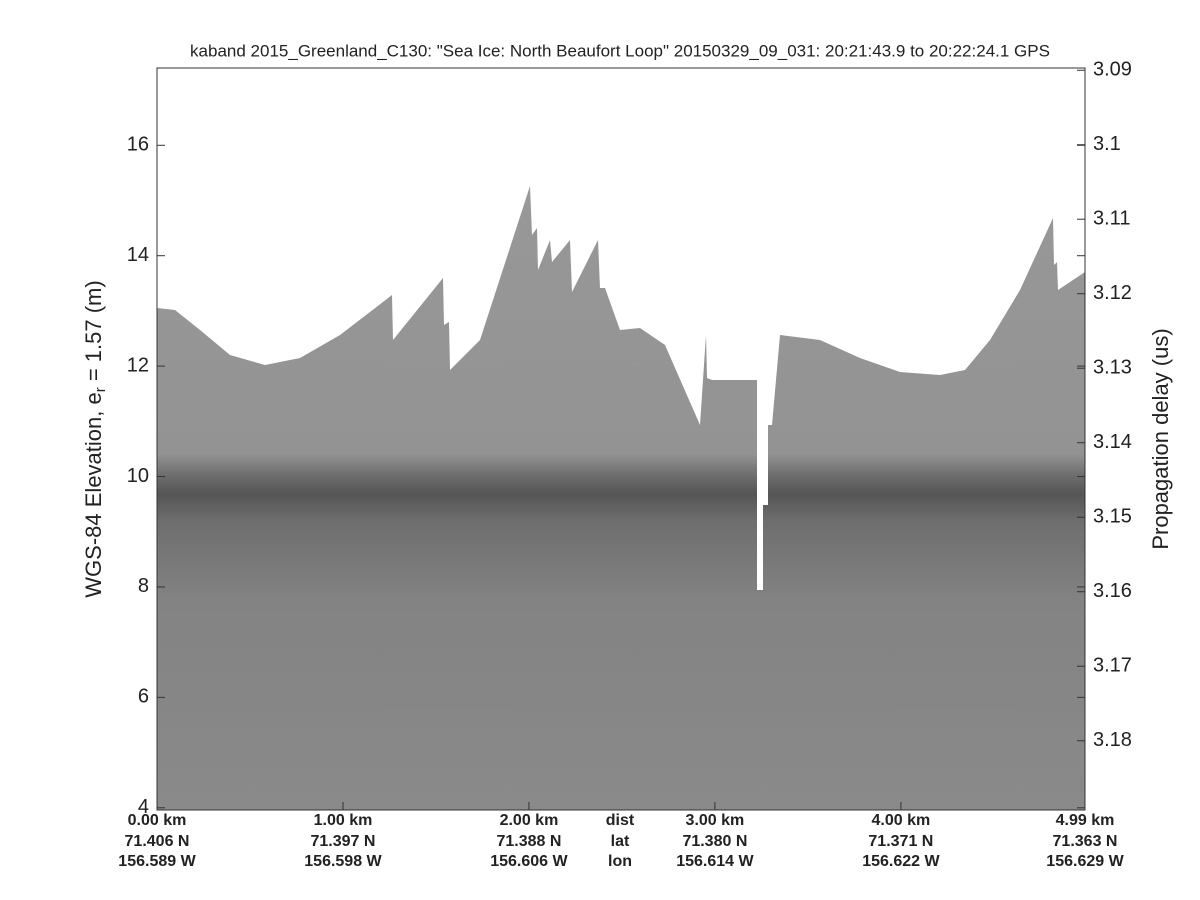 Image resolution: width=1200 pixels, height=900 pixels. Describe the element at coordinates (143, 586) in the screenshot. I see `y-tick-label: 8` at that location.